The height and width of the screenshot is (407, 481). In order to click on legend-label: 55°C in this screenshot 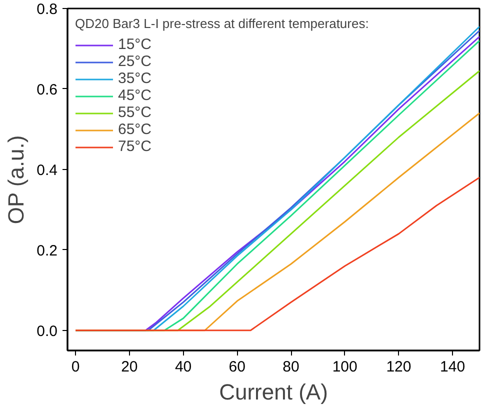, I will do `click(135, 112)`.